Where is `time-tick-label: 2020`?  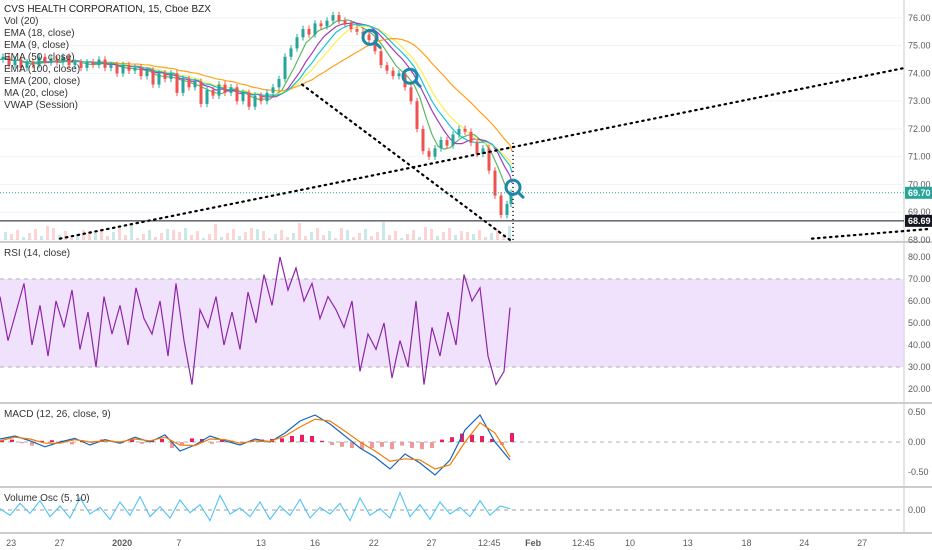
time-tick-label: 2020 is located at coordinates (122, 543).